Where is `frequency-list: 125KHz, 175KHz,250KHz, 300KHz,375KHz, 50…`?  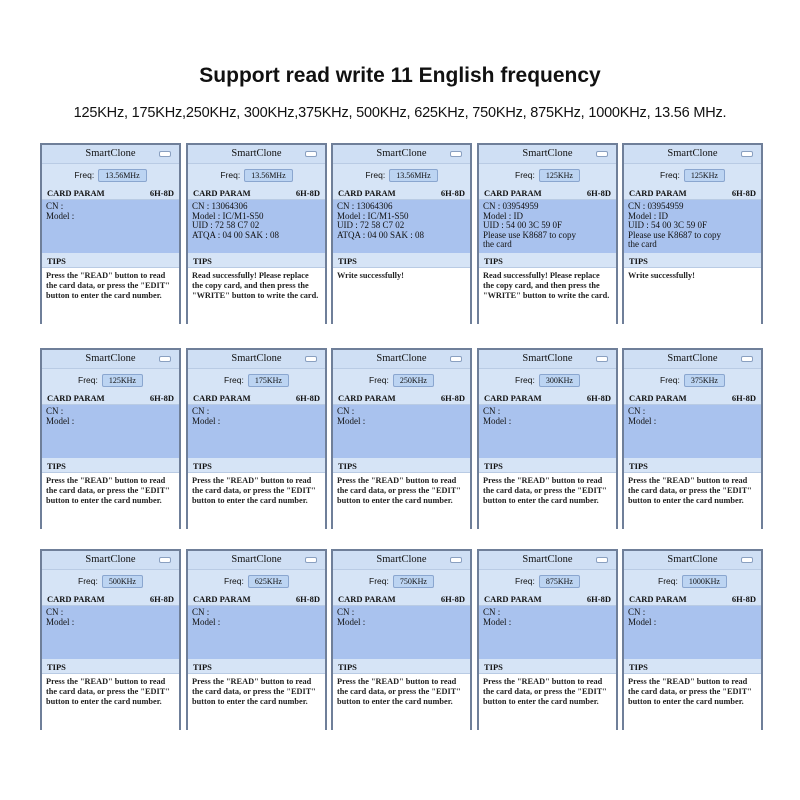
frequency-list: 125KHz, 175KHz,250KHz, 300KHz,375KHz, 50… is located at coordinates (400, 113).